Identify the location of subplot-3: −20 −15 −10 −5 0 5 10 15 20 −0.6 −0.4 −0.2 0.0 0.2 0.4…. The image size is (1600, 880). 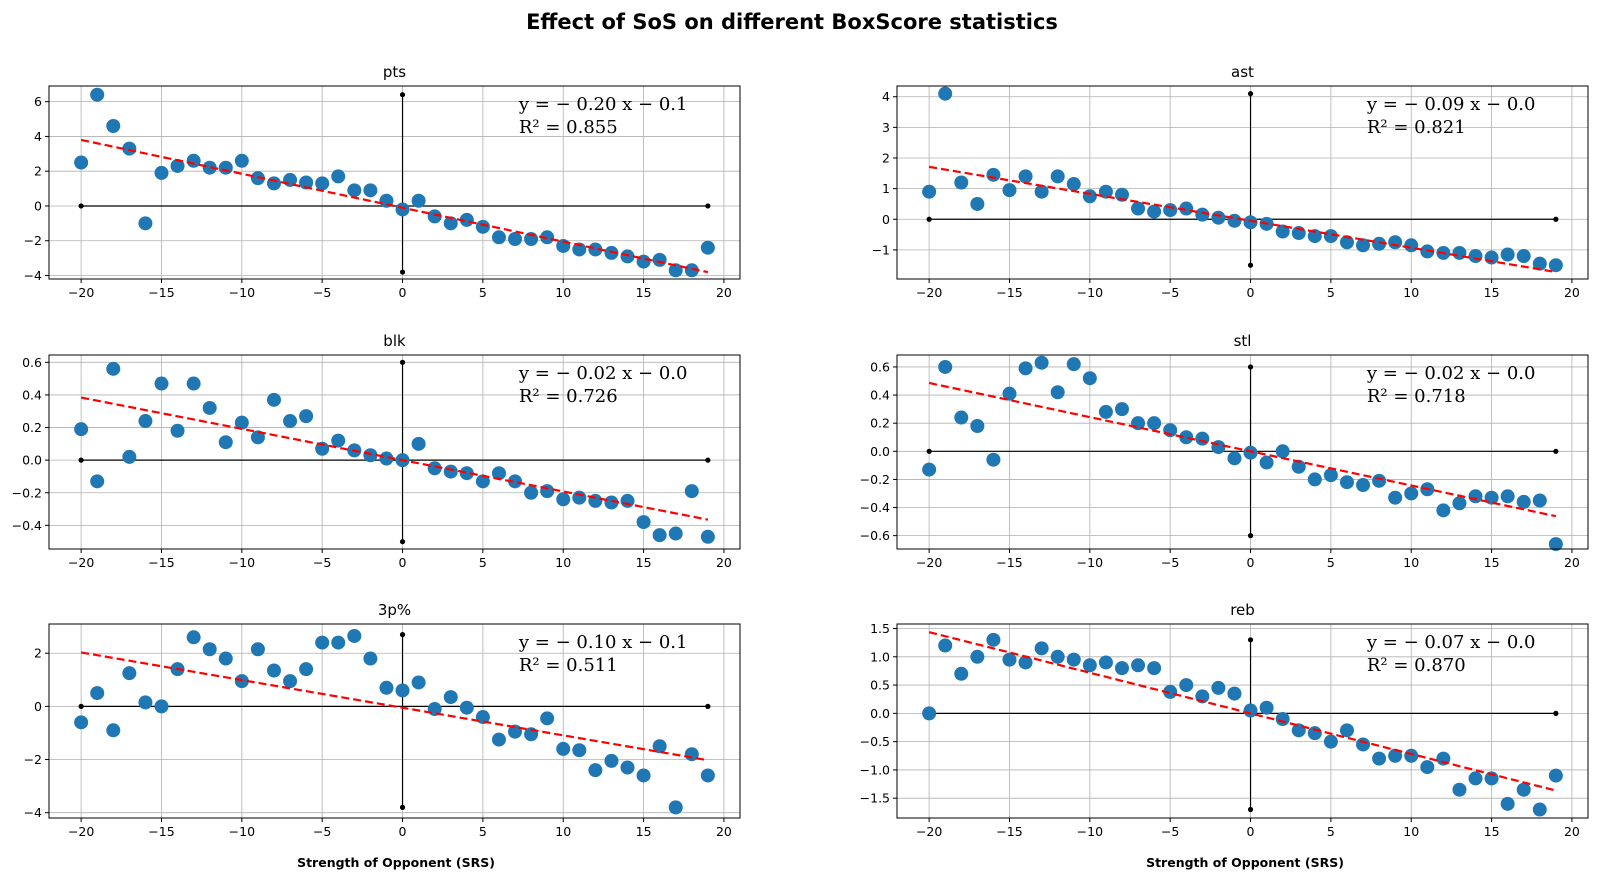
(1224, 451).